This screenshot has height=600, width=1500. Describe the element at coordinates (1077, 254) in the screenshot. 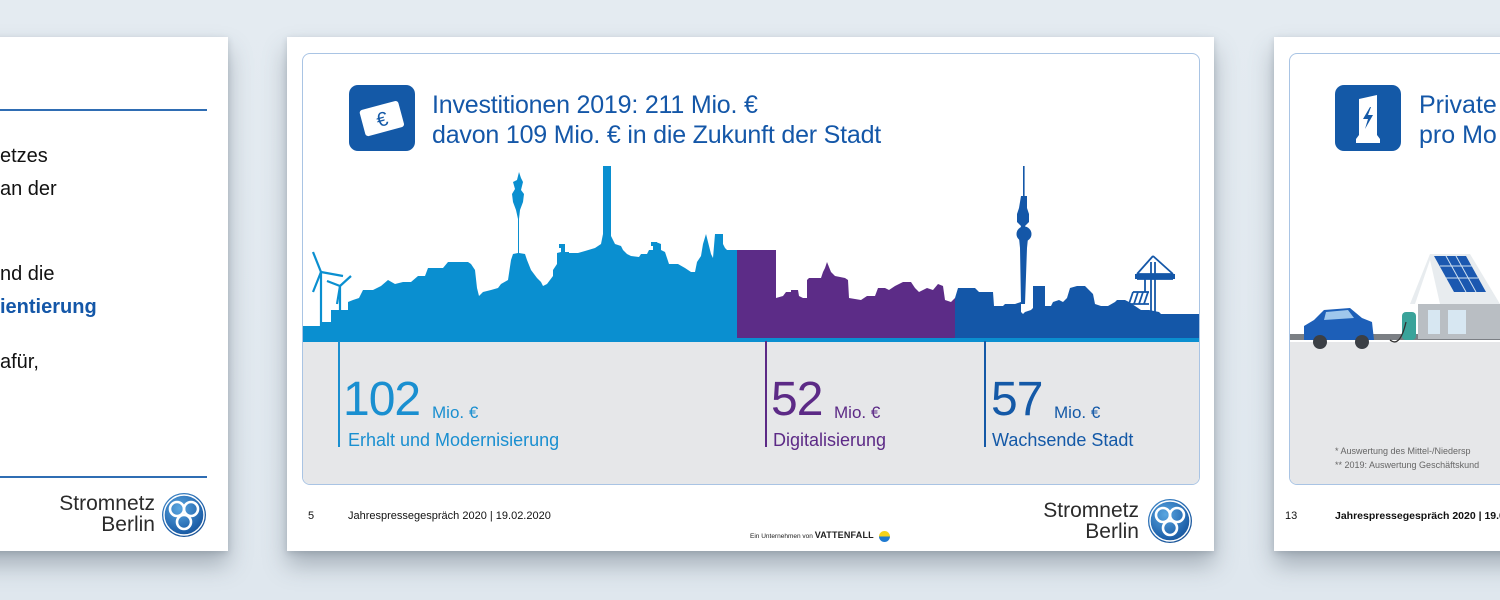

I see `skyline-segment-growing-city` at that location.